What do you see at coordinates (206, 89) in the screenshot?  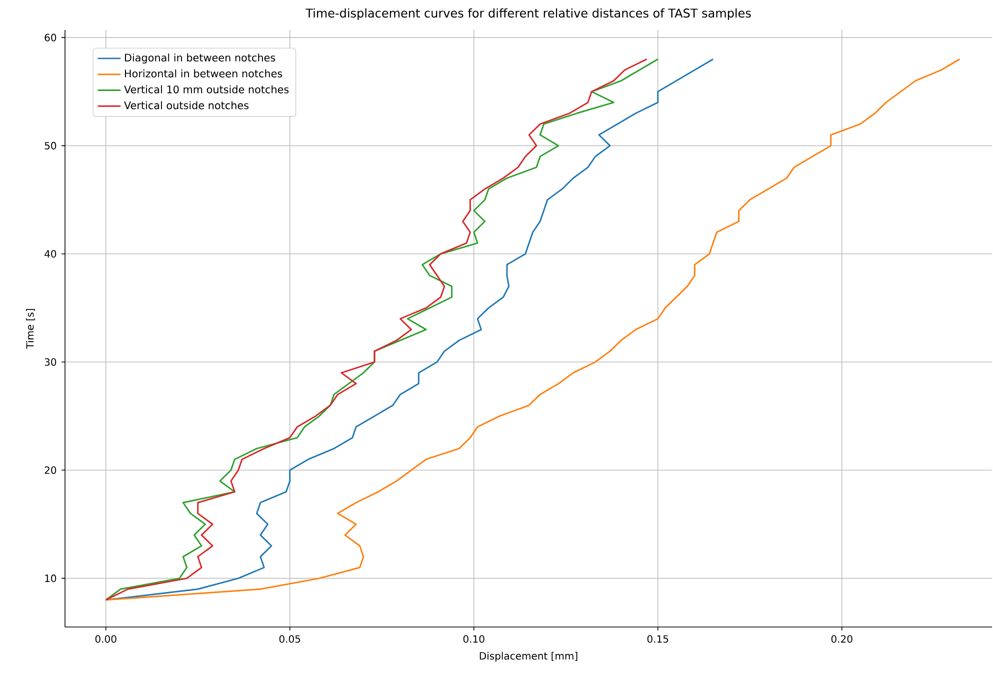 I see `legend-label: Vertical 10 mm outside notches` at bounding box center [206, 89].